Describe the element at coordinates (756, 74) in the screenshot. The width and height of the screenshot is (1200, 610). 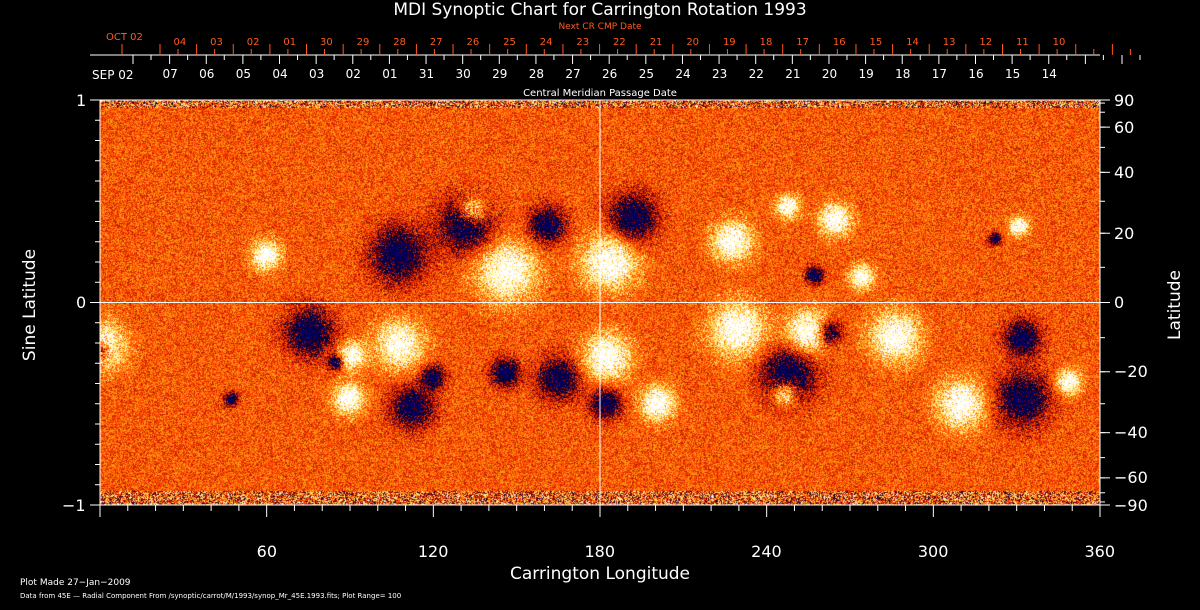
I see `top-axis-date: 22` at that location.